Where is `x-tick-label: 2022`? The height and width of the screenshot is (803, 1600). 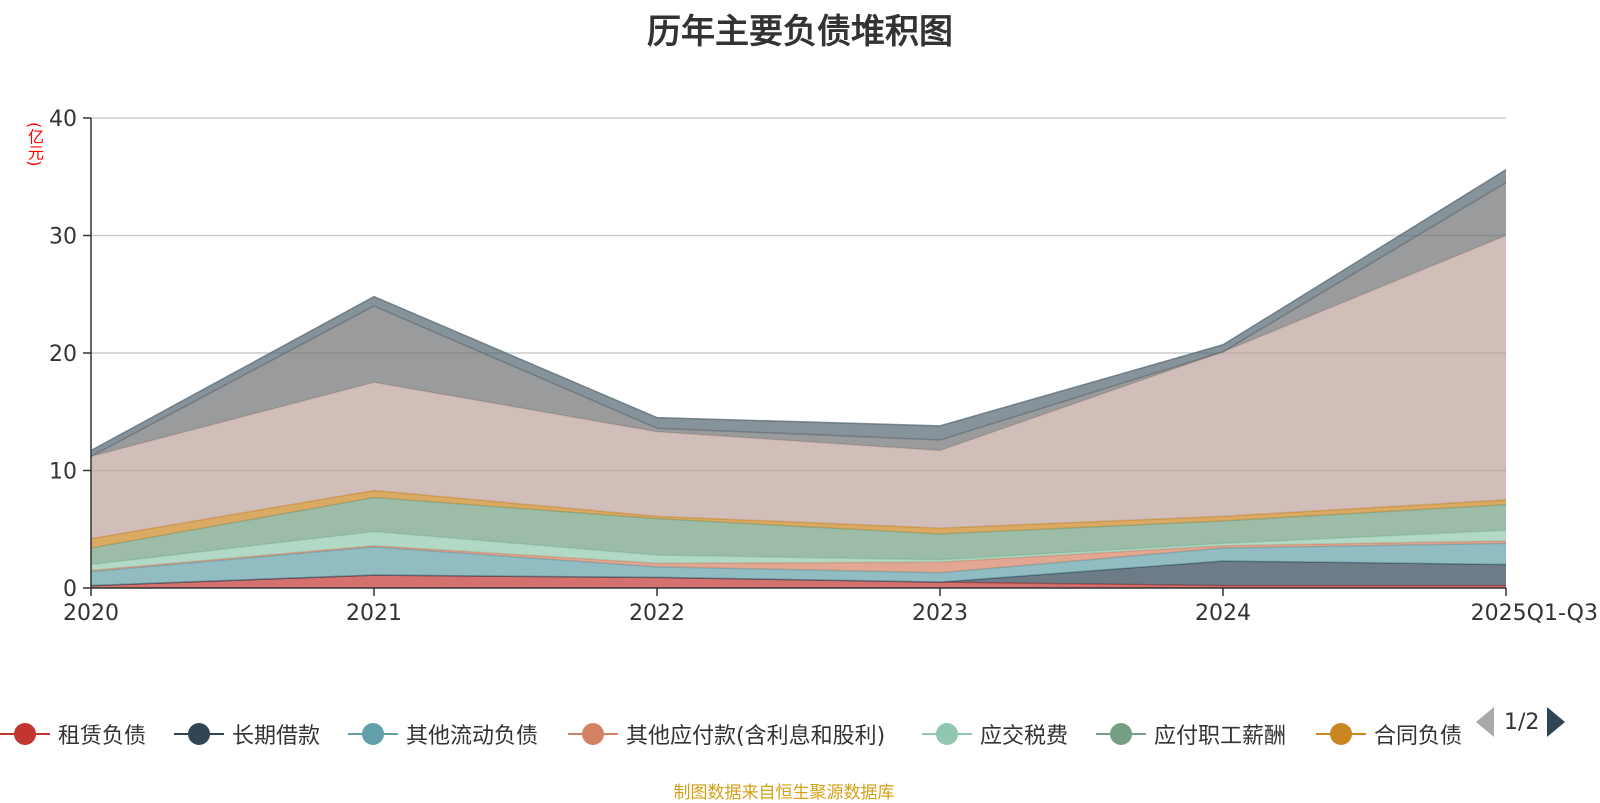
x-tick-label: 2022 is located at coordinates (657, 613).